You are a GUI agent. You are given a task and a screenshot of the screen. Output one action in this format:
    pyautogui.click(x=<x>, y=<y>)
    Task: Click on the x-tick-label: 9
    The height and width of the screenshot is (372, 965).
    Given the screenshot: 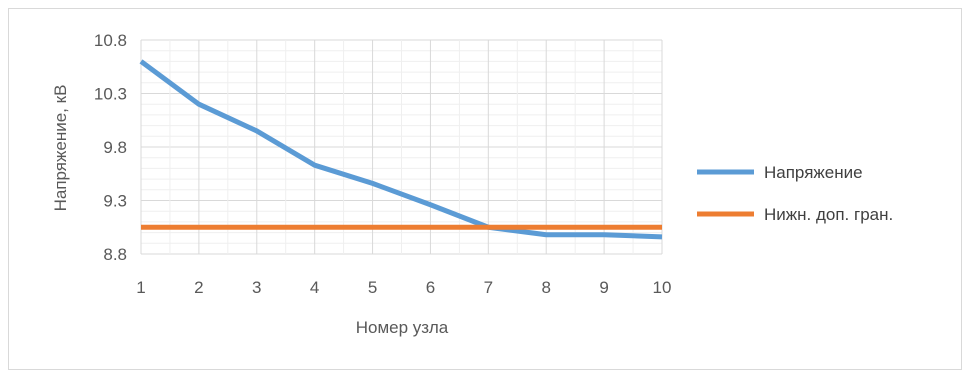 What is the action you would take?
    pyautogui.click(x=603, y=287)
    